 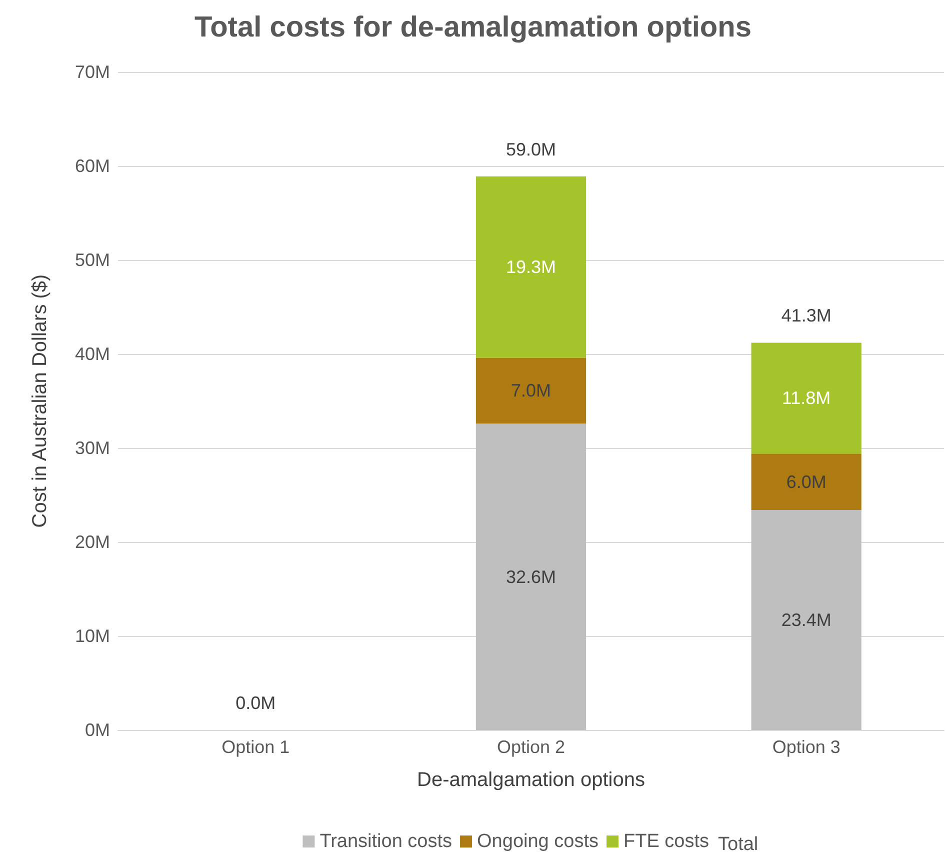 What do you see at coordinates (92, 166) in the screenshot?
I see `y-tick-label: 60M` at bounding box center [92, 166].